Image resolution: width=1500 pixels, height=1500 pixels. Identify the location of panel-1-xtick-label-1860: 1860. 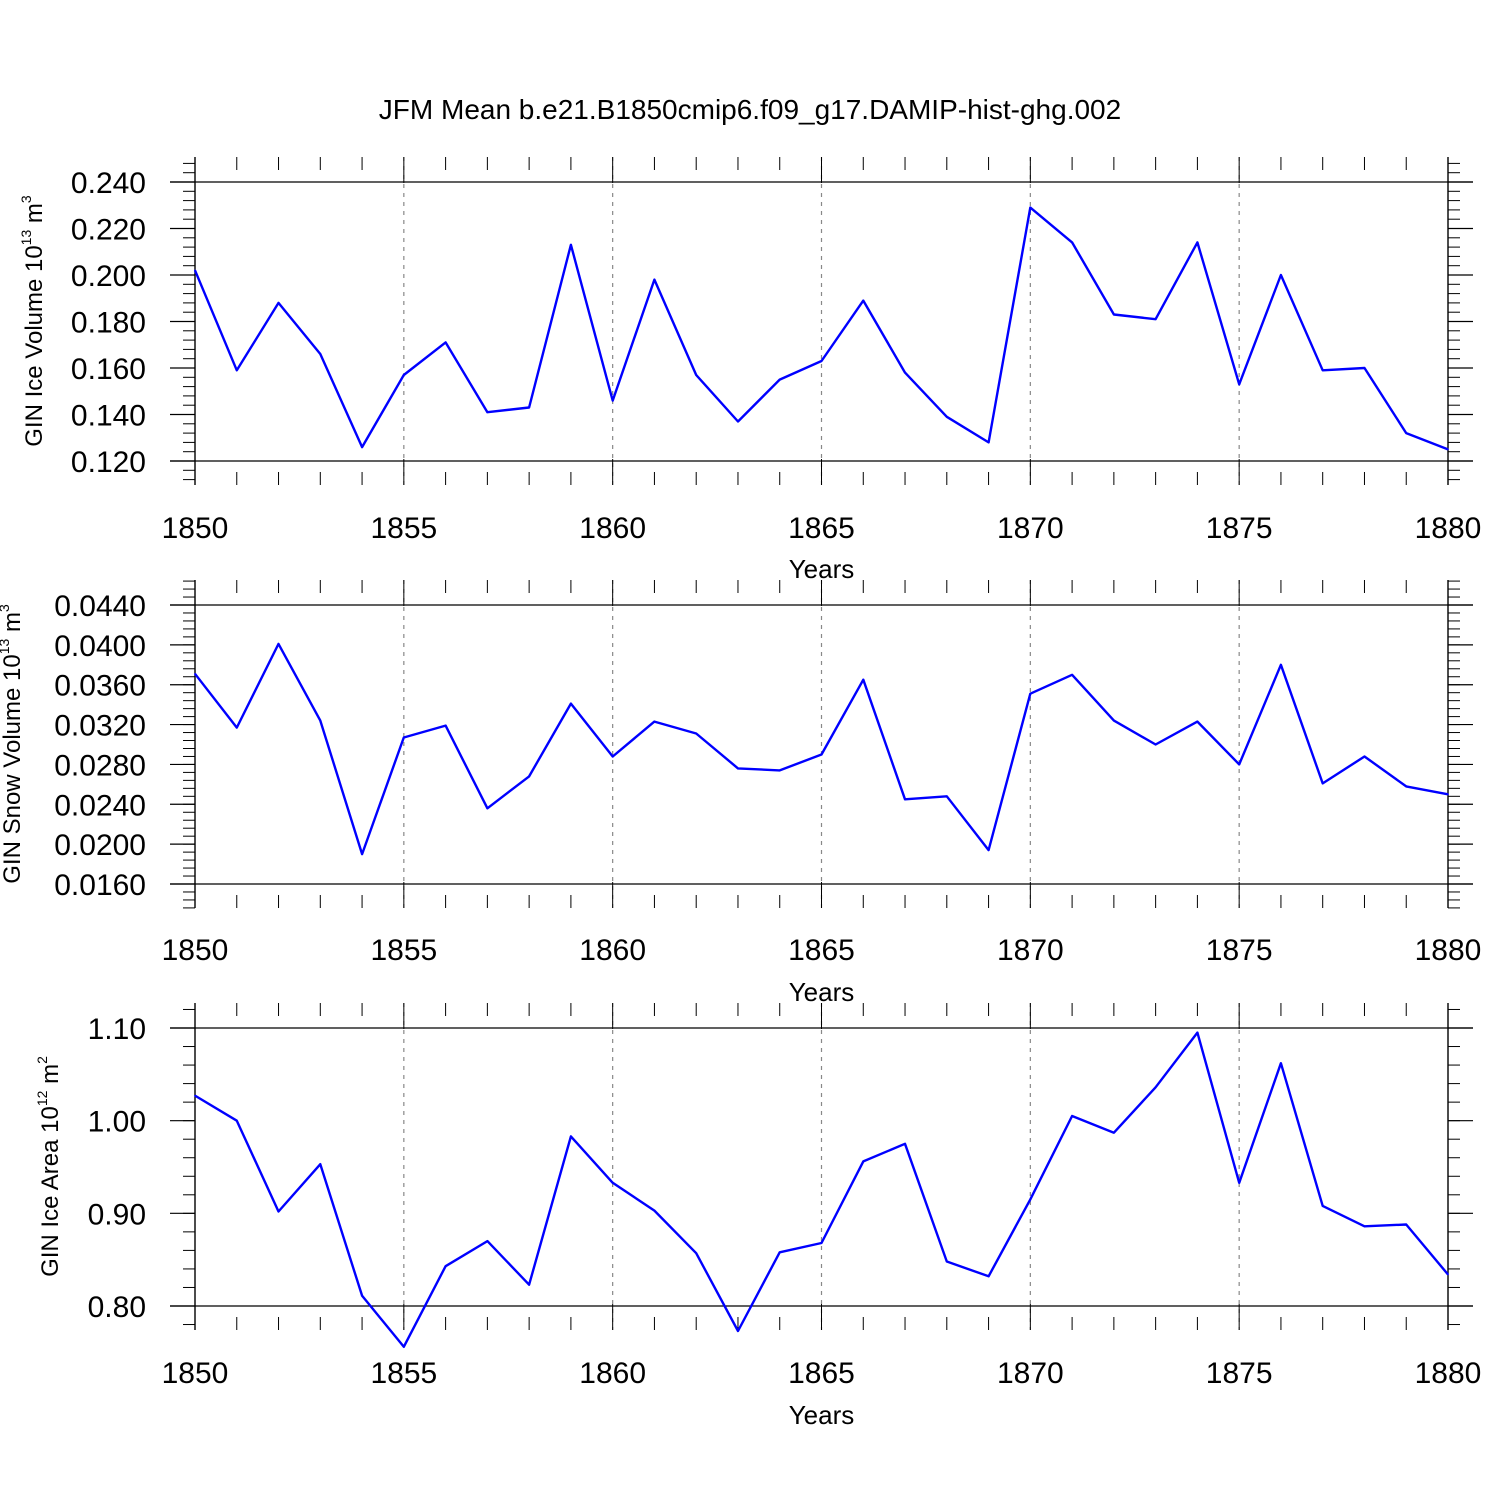
(612, 528).